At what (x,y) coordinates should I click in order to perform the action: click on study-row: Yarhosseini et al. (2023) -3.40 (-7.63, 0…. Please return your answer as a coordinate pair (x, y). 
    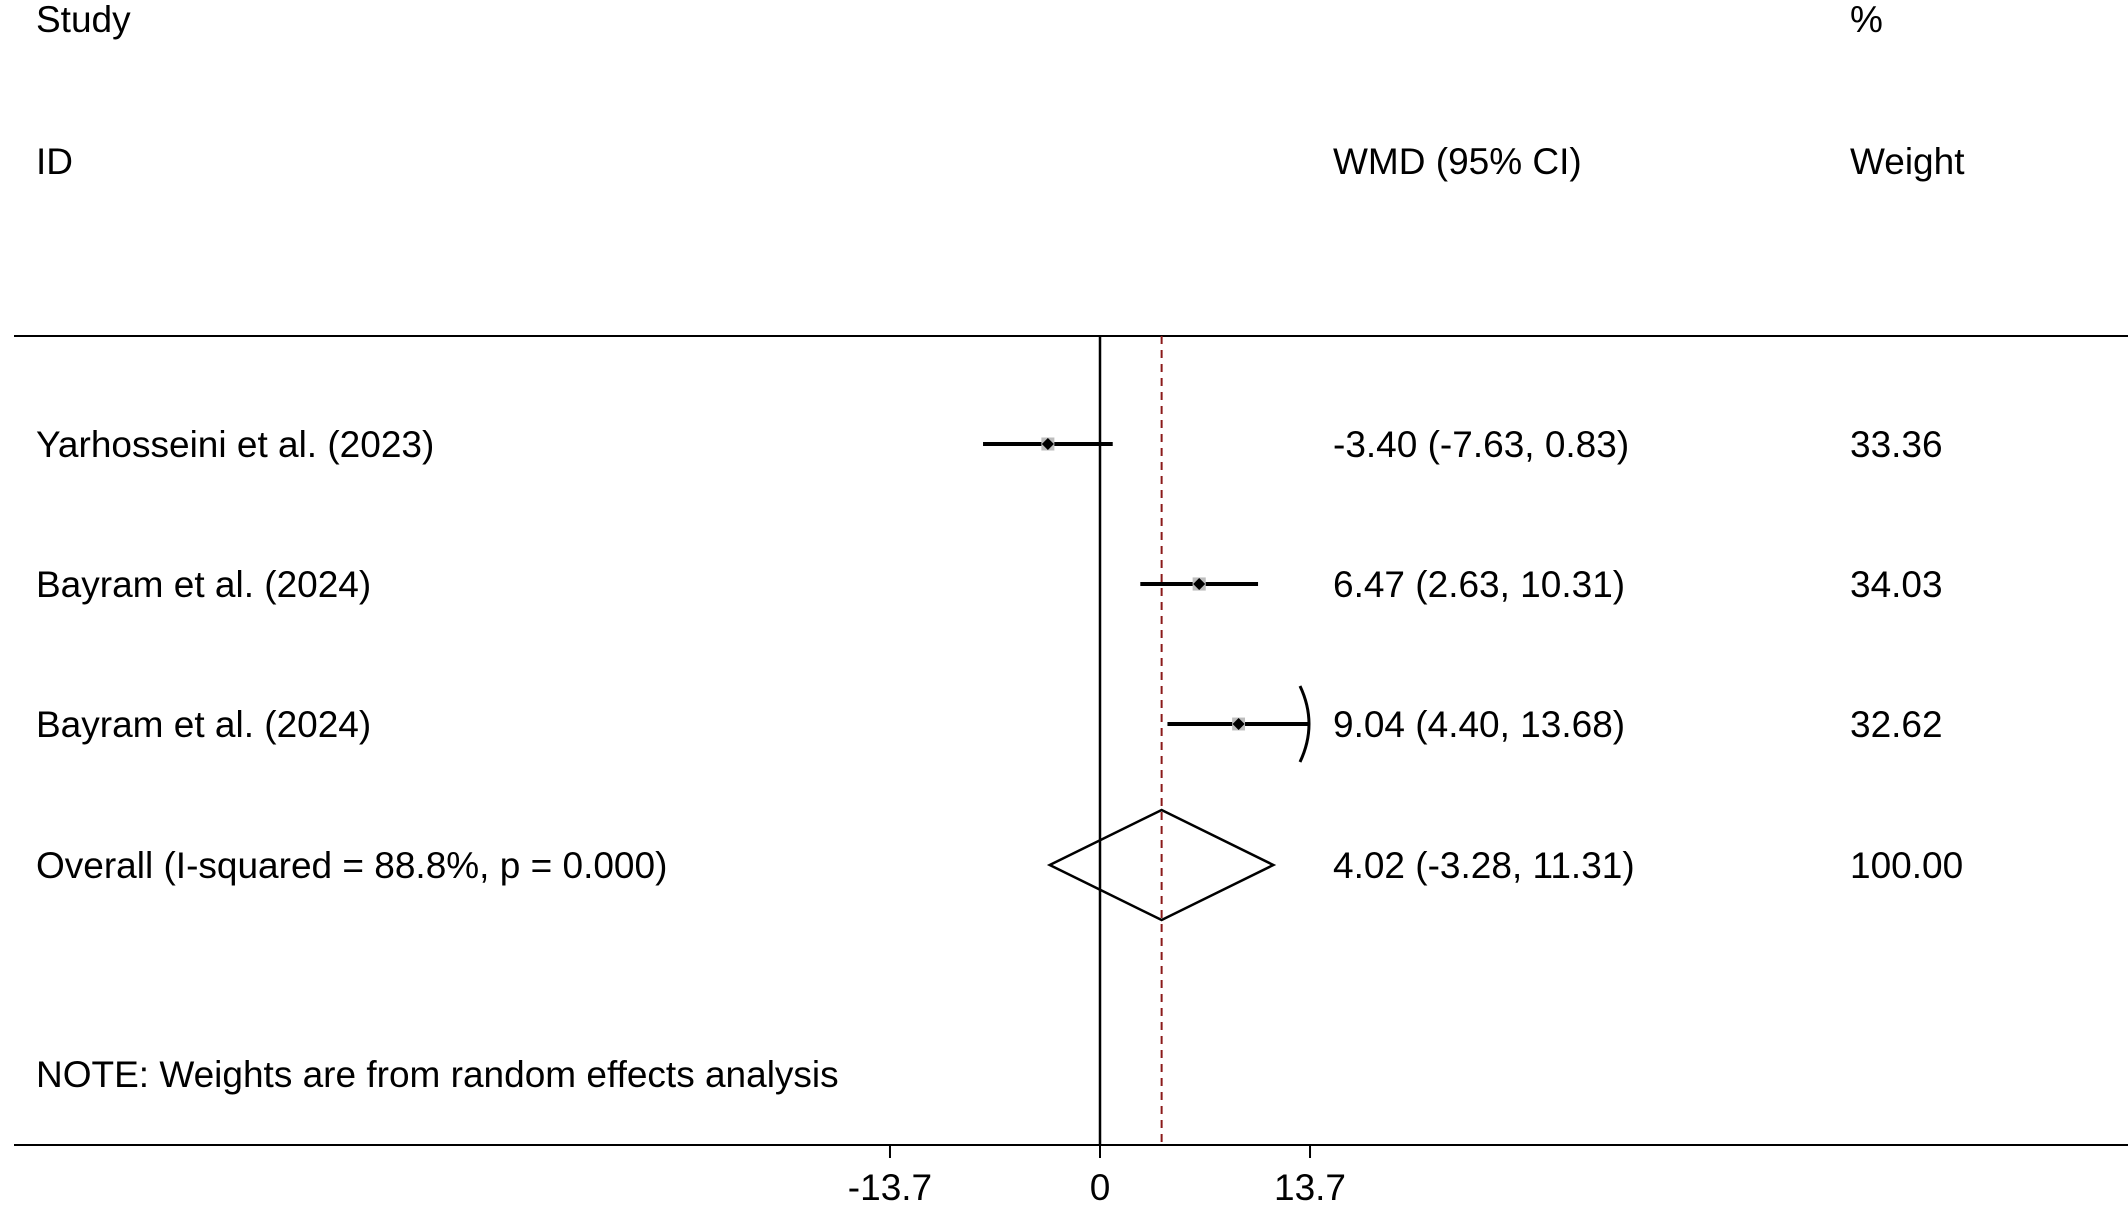
    Looking at the image, I should click on (989, 444).